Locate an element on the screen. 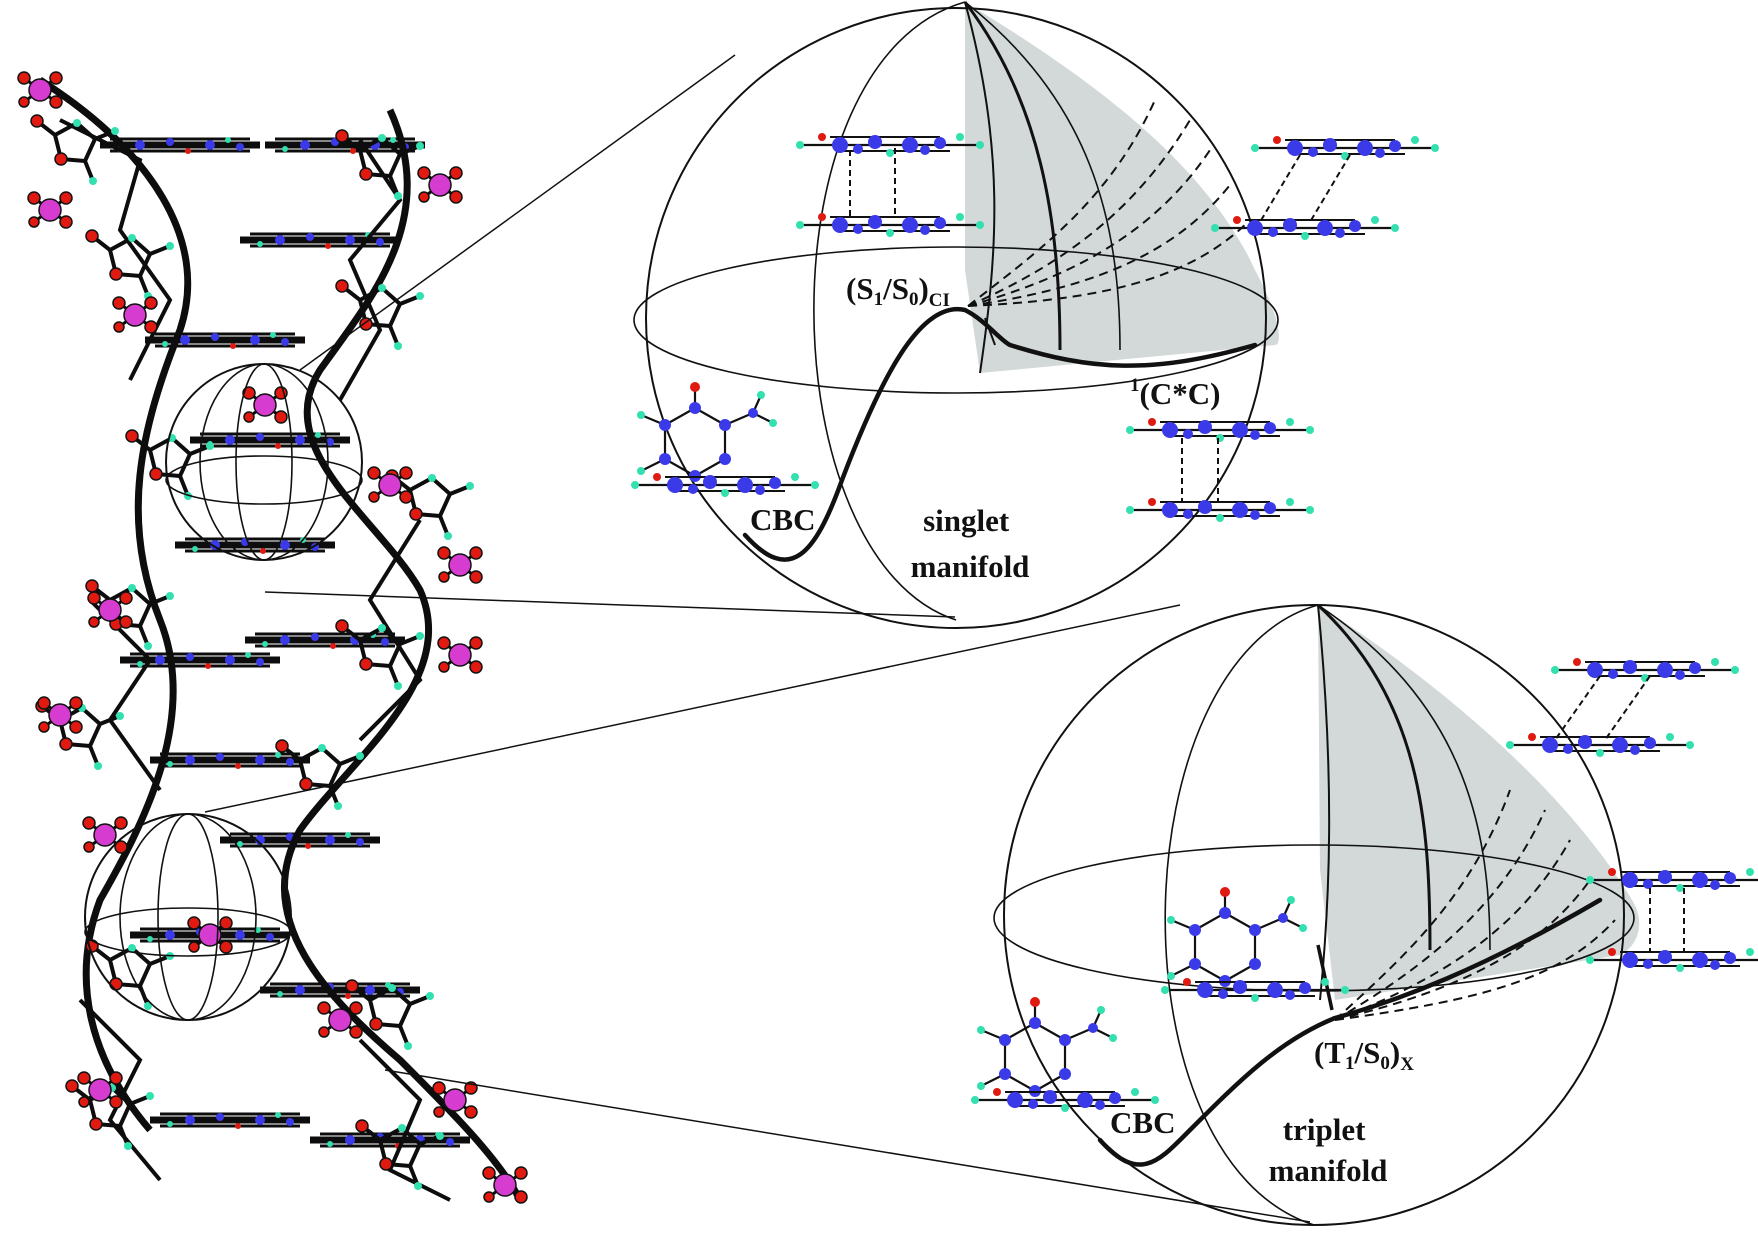 Image resolution: width=1758 pixels, height=1245 pixels. triplet-molecule-left is located at coordinates (1065, 1054).